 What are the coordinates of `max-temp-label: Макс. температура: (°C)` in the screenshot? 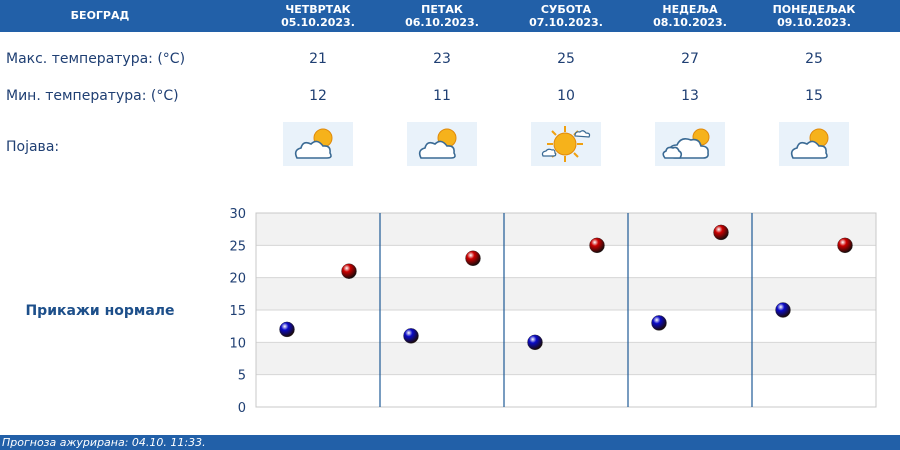 It's located at (96, 59).